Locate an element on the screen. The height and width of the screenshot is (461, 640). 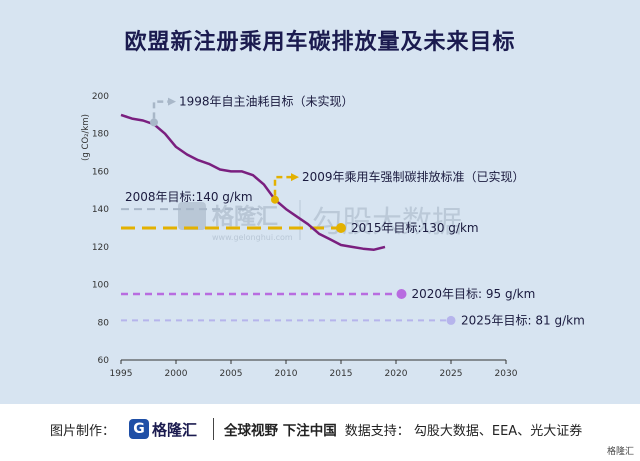
target-marker-2025 is located at coordinates (451, 320).